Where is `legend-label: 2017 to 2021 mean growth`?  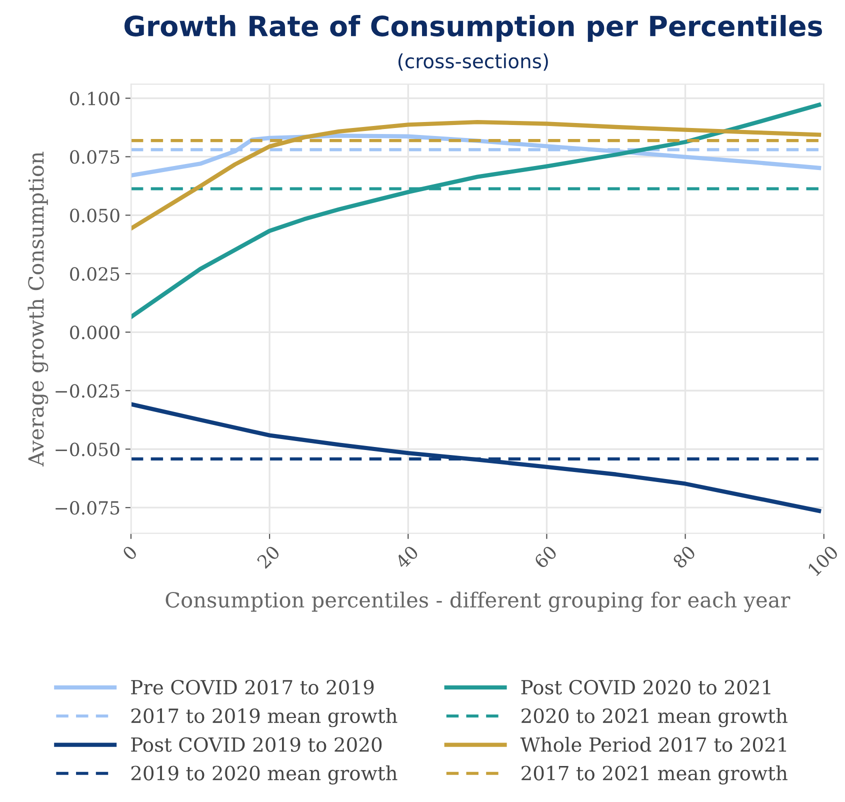 legend-label: 2017 to 2021 mean growth is located at coordinates (655, 774).